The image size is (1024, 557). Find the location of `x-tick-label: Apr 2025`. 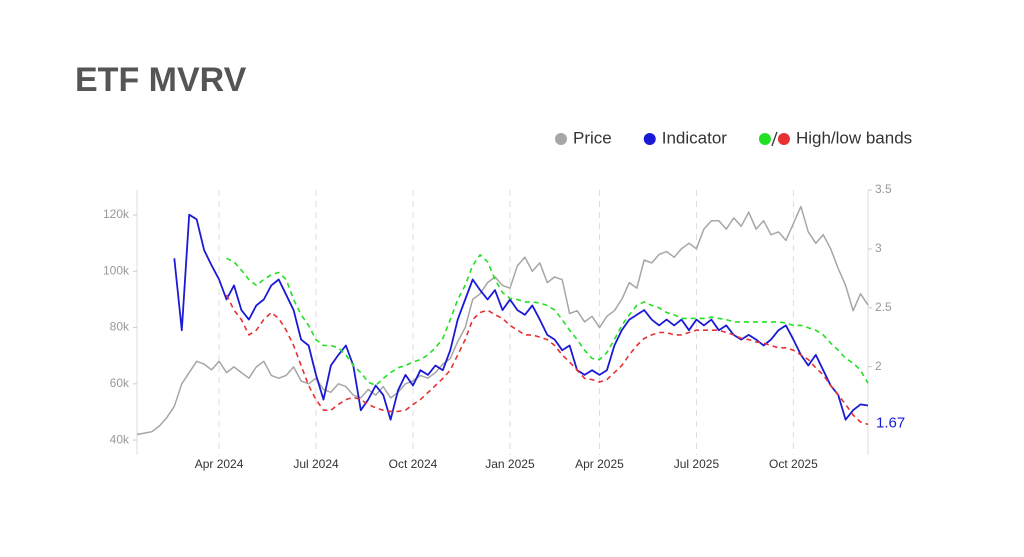

x-tick-label: Apr 2025 is located at coordinates (599, 464).